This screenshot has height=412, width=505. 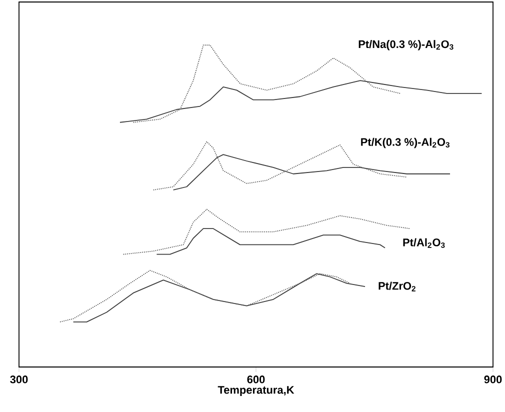 What do you see at coordinates (397, 287) in the screenshot?
I see `series-label: Pt/ZrO$_{2}$` at bounding box center [397, 287].